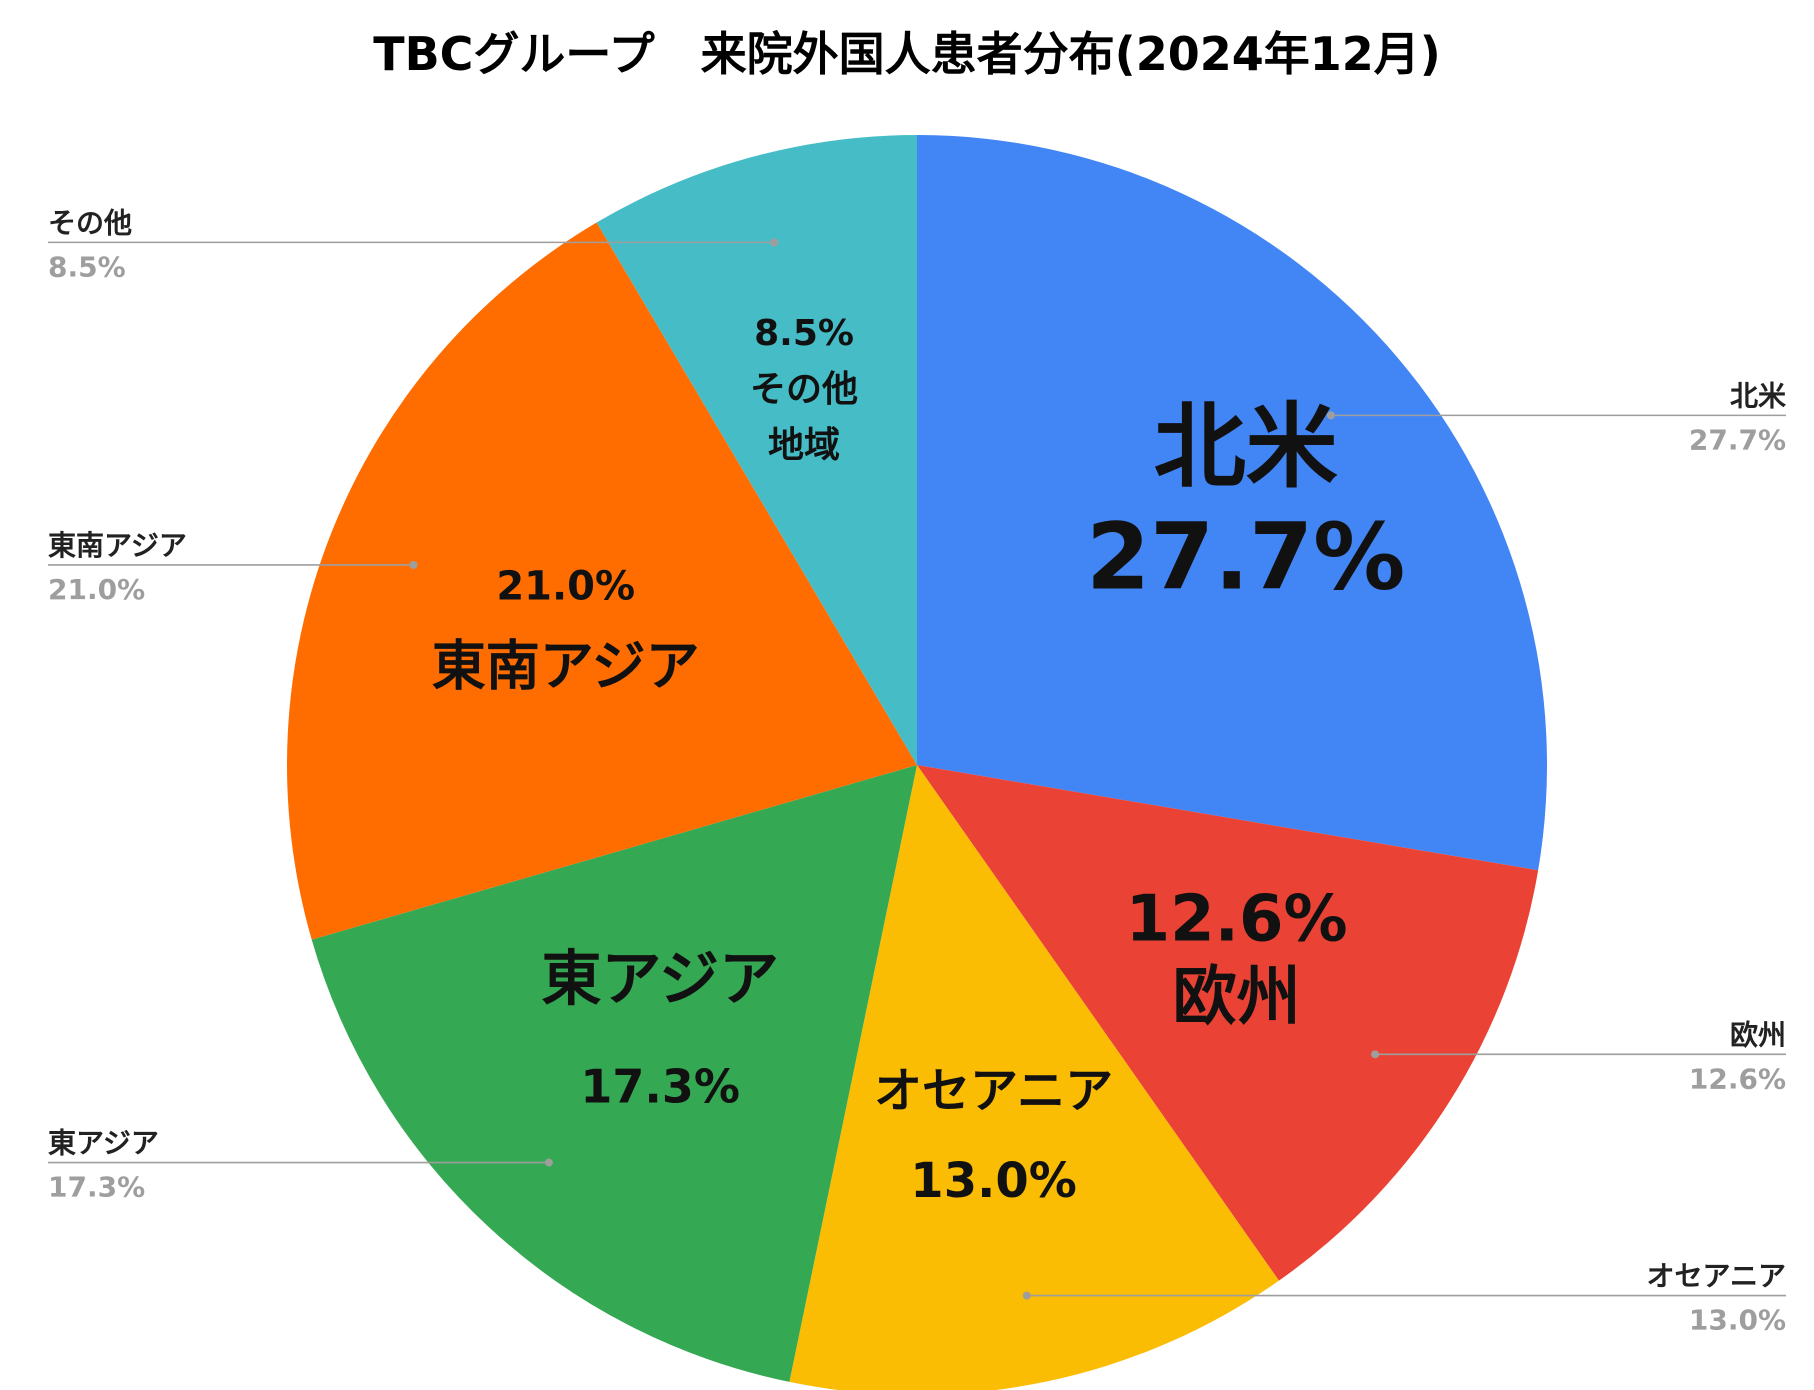 The image size is (1814, 1390). I want to click on slice-2-inside-label-1: 12.6%, so click(1237, 919).